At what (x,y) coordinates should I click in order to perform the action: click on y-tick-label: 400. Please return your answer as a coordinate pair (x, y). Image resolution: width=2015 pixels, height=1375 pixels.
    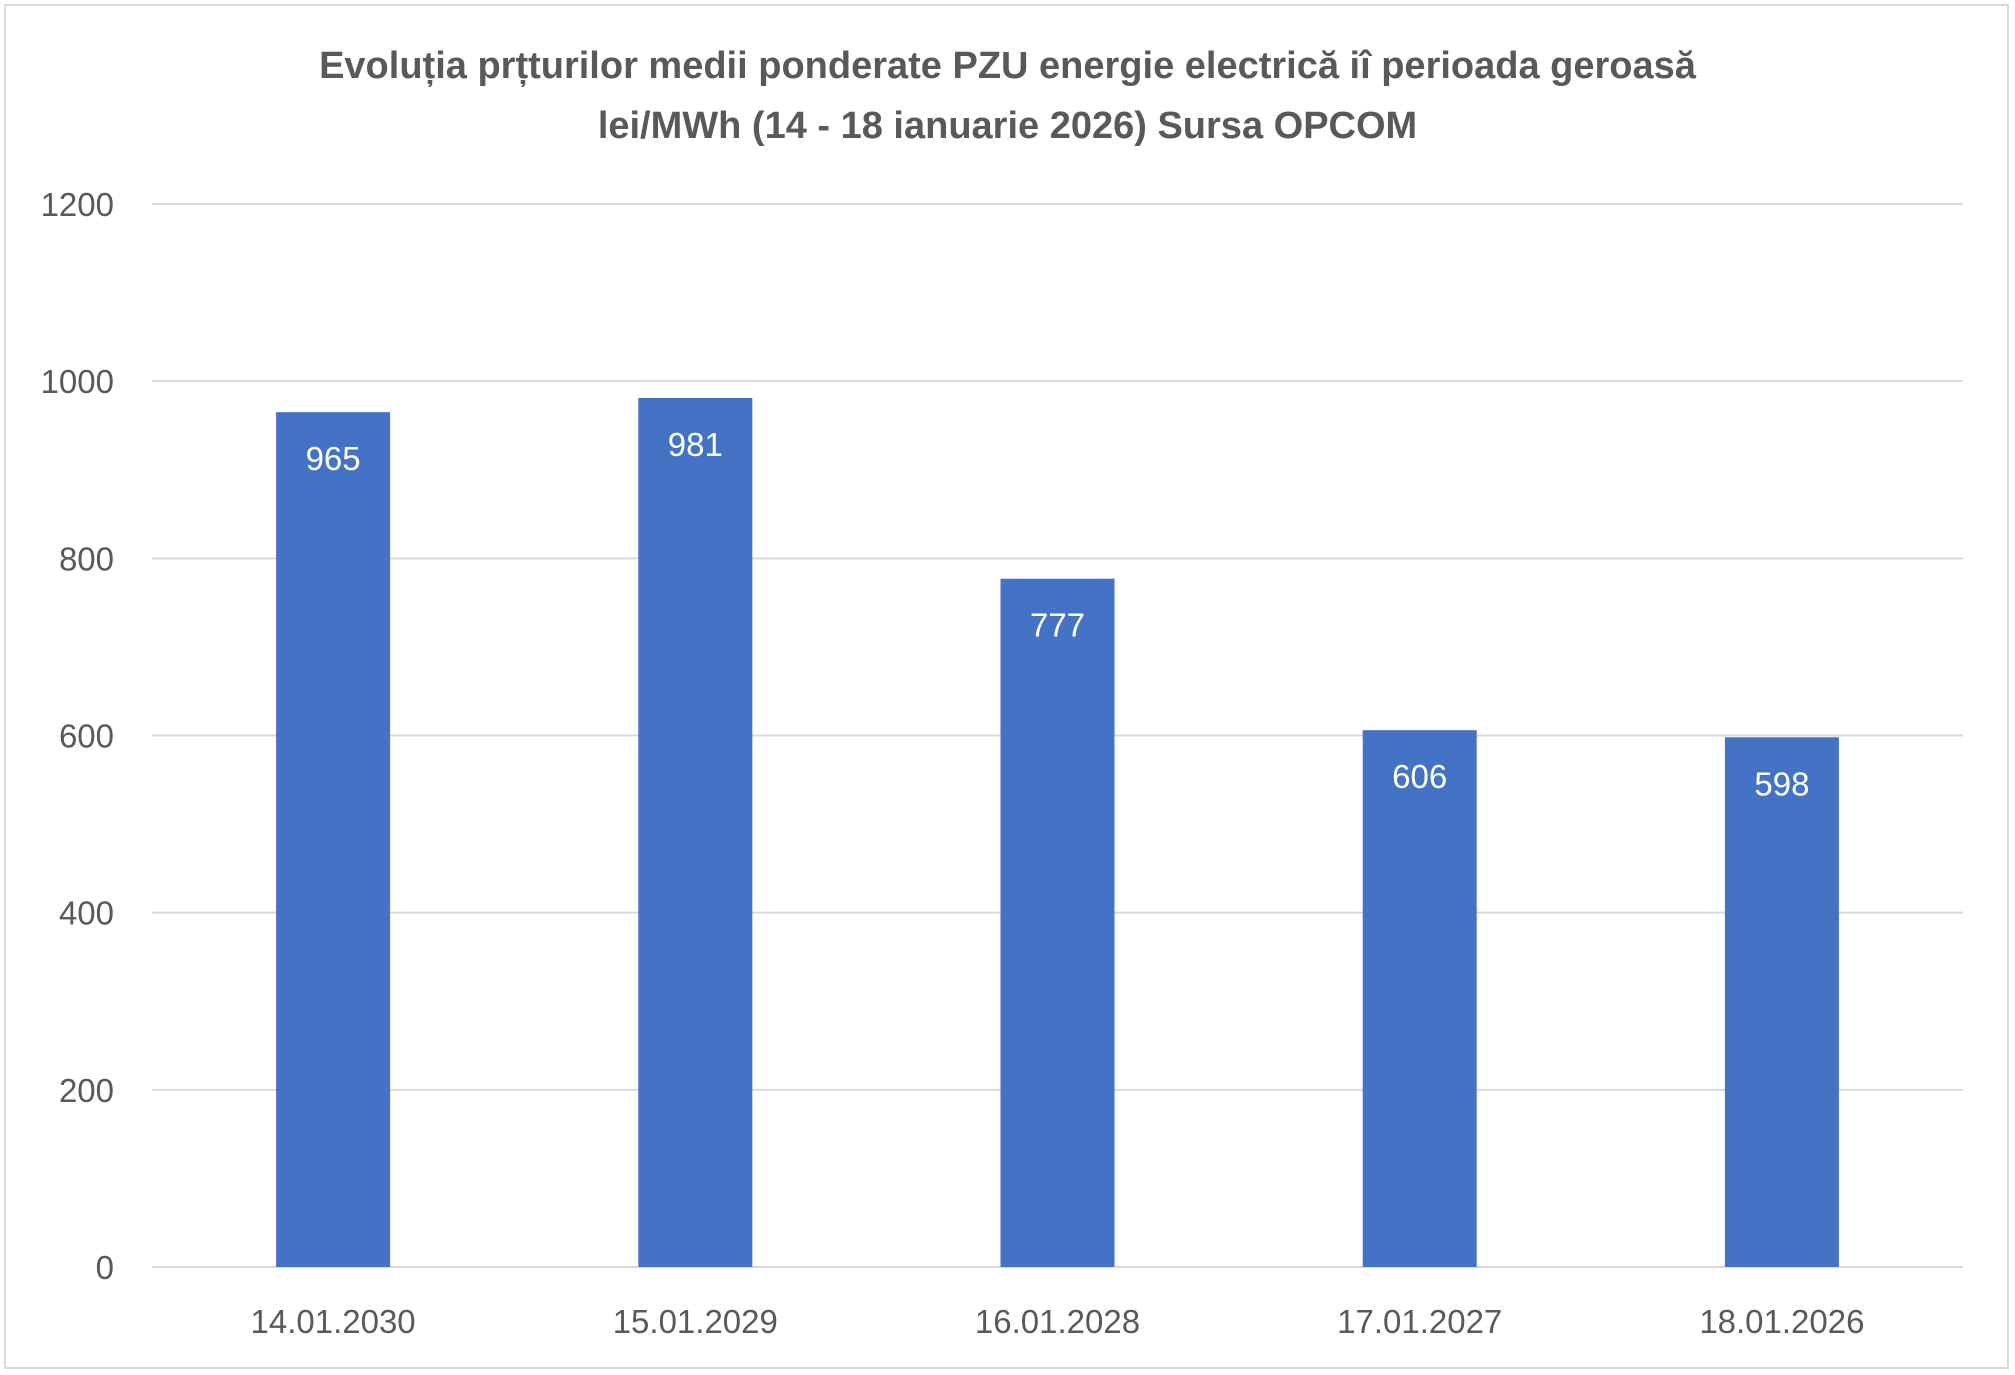
    Looking at the image, I should click on (86, 913).